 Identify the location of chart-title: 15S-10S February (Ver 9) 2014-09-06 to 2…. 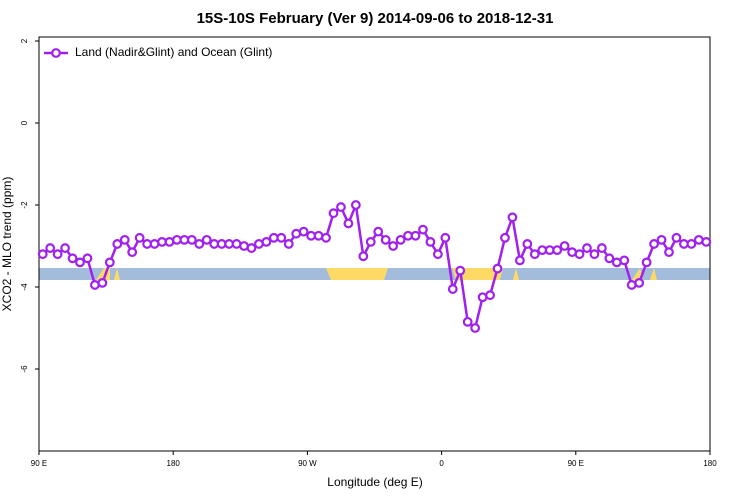
(375, 18).